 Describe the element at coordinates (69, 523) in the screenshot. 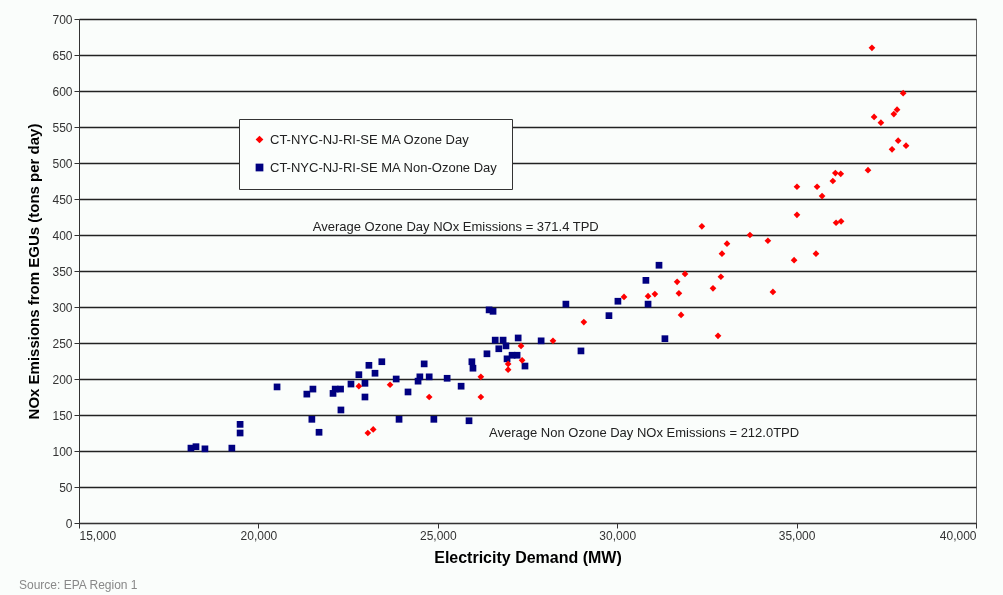

I see `y-tick-label: 0` at that location.